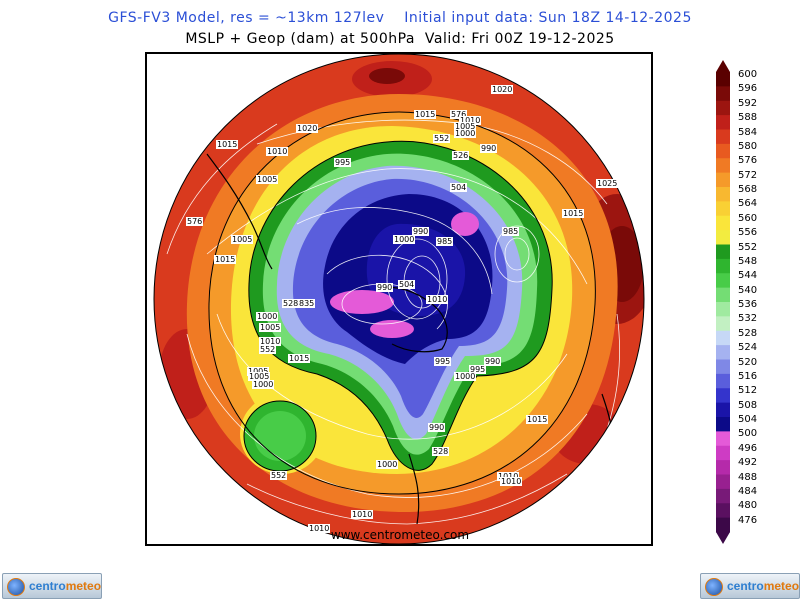 Image resolution: width=800 pixels, height=600 pixels. What do you see at coordinates (748, 89) in the screenshot?
I see `colorbar-tick-label: 596` at bounding box center [748, 89].